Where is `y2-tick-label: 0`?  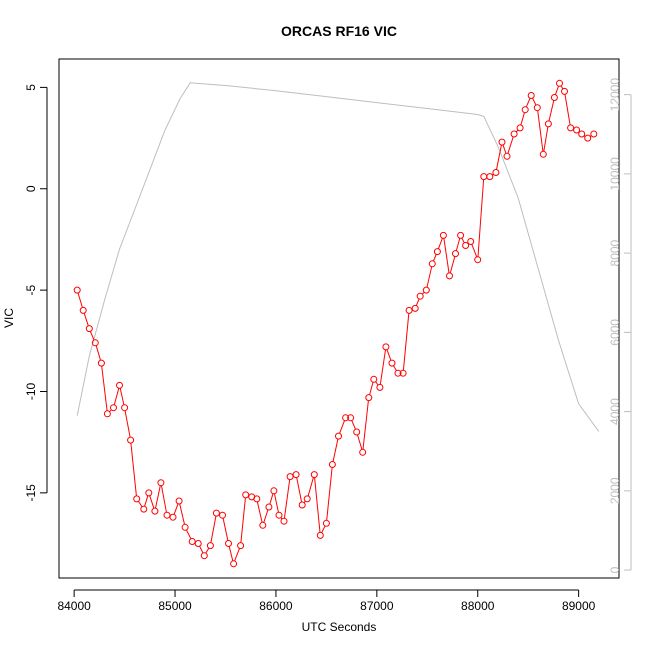
y2-tick-label: 0 is located at coordinates (615, 569).